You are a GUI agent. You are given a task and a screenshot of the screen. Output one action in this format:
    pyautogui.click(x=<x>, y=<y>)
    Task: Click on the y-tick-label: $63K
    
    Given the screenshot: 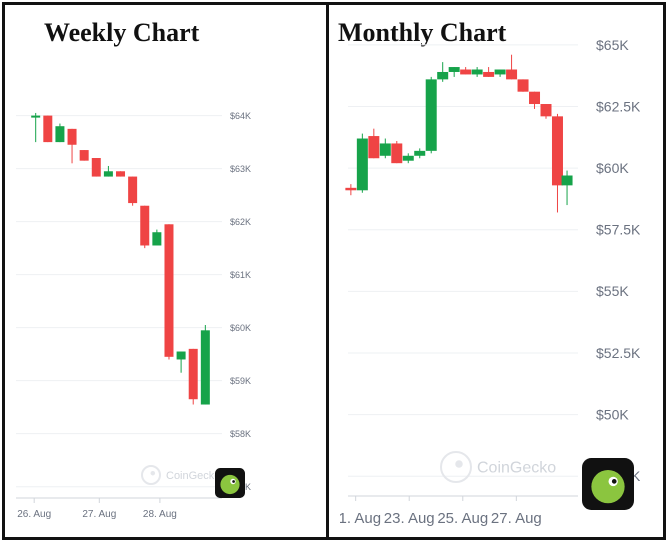 What is the action you would take?
    pyautogui.click(x=240, y=169)
    